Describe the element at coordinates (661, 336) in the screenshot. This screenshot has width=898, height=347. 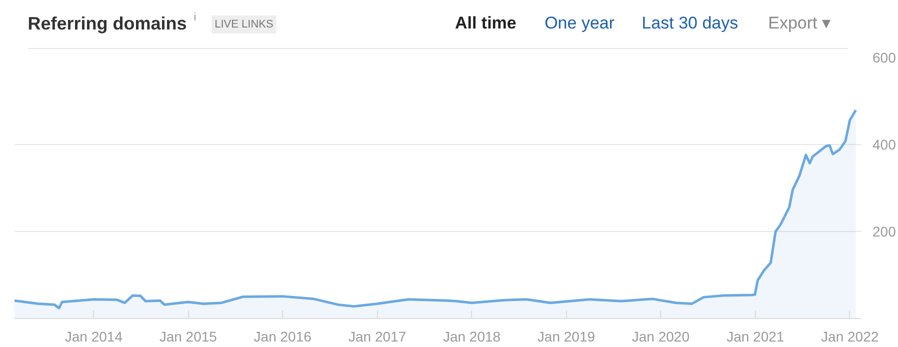
I see `x-tick-label: Jan 2020` at that location.